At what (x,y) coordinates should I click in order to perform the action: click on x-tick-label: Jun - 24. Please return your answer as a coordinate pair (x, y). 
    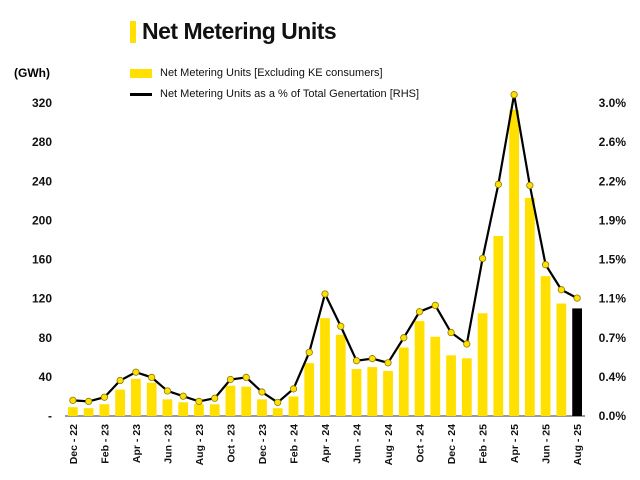
    Looking at the image, I should click on (358, 444).